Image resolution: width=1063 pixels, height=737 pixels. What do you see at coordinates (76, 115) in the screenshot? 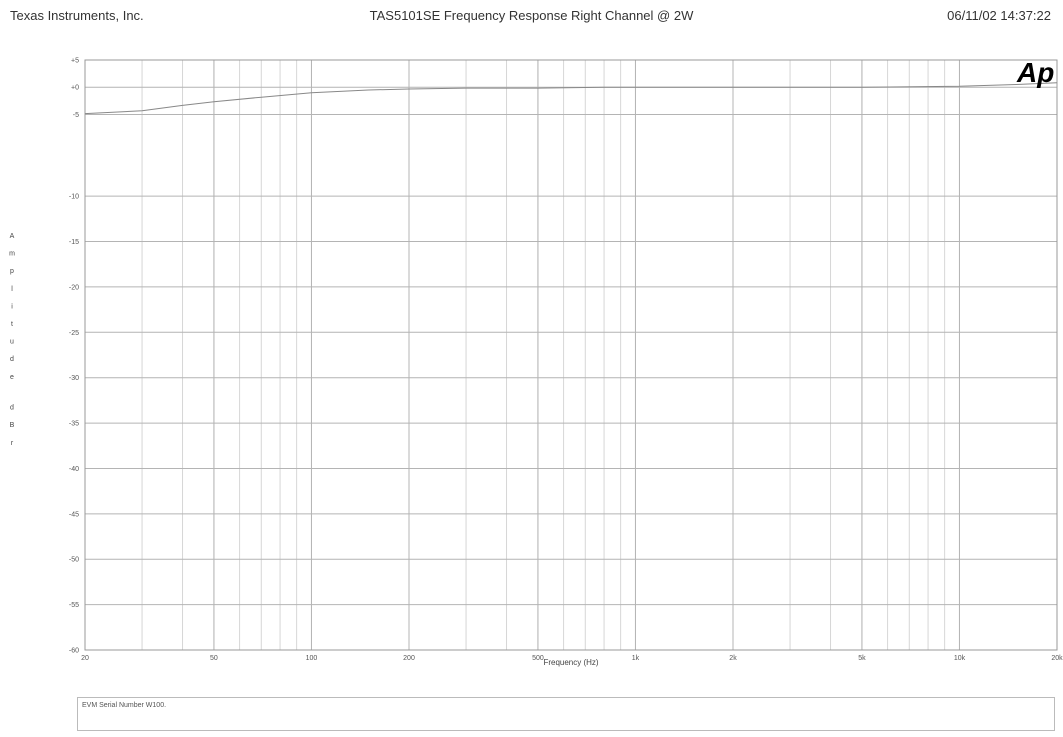
I see `y-tick-label: -5` at bounding box center [76, 115].